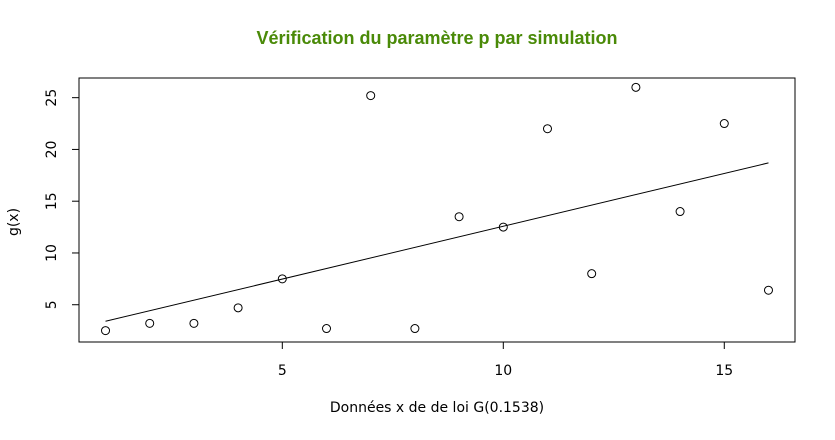 Image resolution: width=835 pixels, height=440 pixels. What do you see at coordinates (52, 253) in the screenshot?
I see `y-tick-label: 10` at bounding box center [52, 253].